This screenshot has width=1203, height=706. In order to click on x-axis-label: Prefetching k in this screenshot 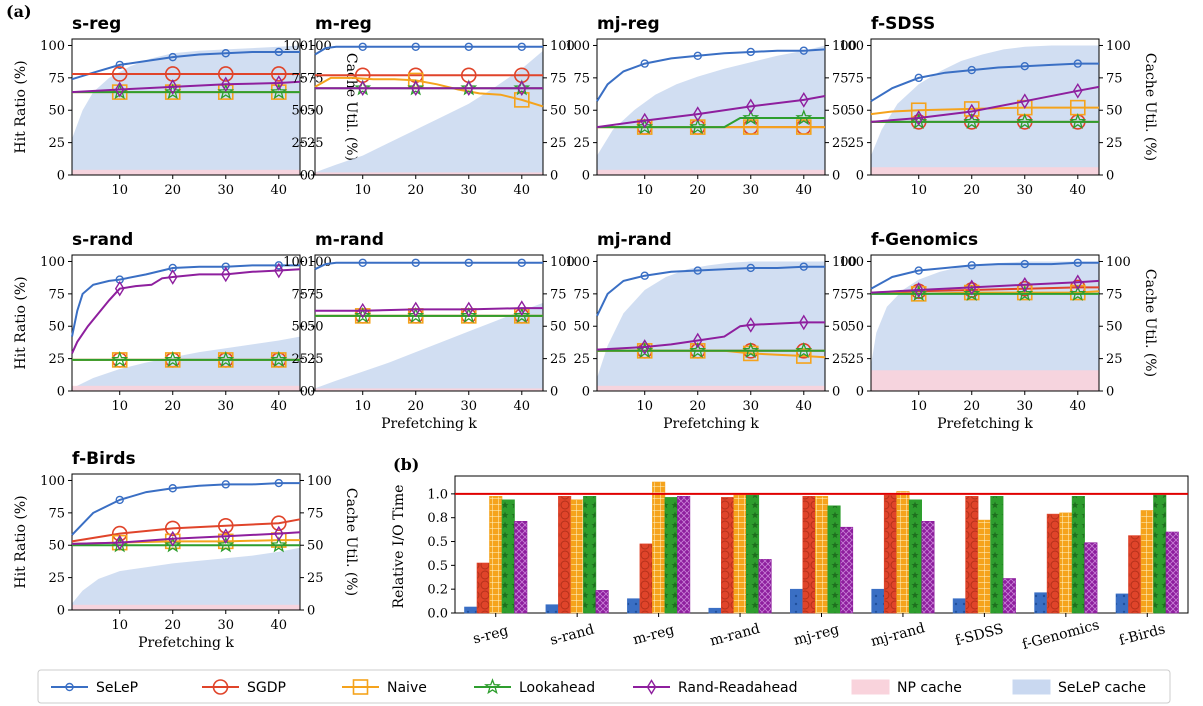, I will do `click(186, 643)`.